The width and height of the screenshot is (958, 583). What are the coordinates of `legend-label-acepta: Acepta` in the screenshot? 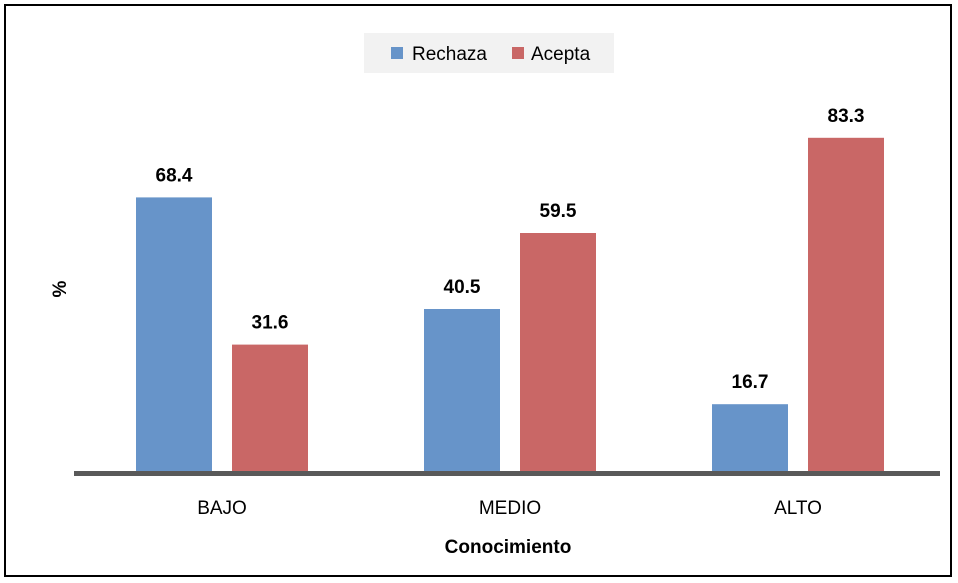 It's located at (561, 54).